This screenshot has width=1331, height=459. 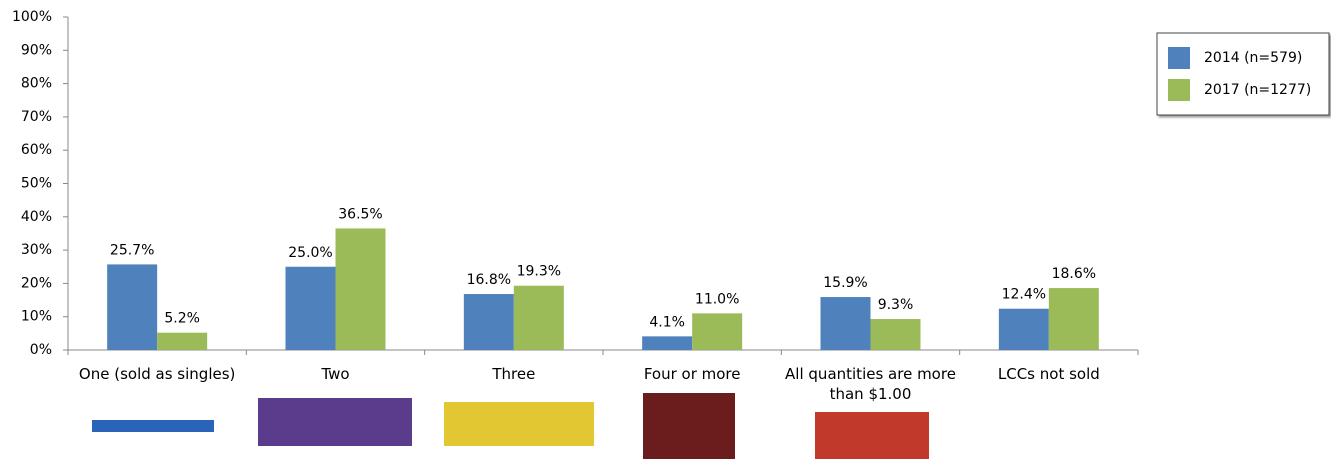 What do you see at coordinates (896, 305) in the screenshot?
I see `value-label: 9.3%` at bounding box center [896, 305].